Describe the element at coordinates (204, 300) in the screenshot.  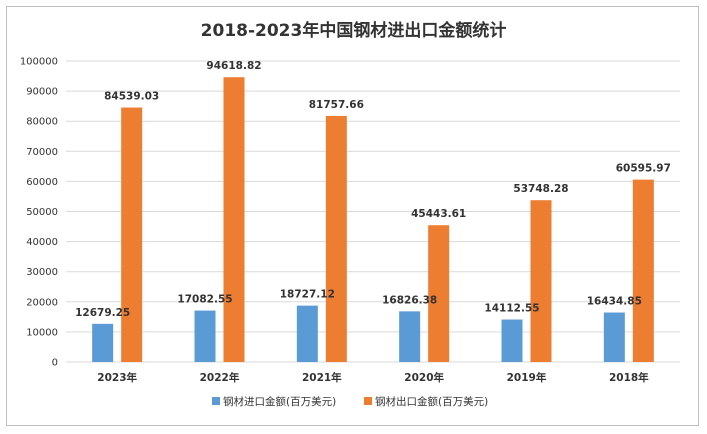
I see `data-label: 17082.55` at that location.